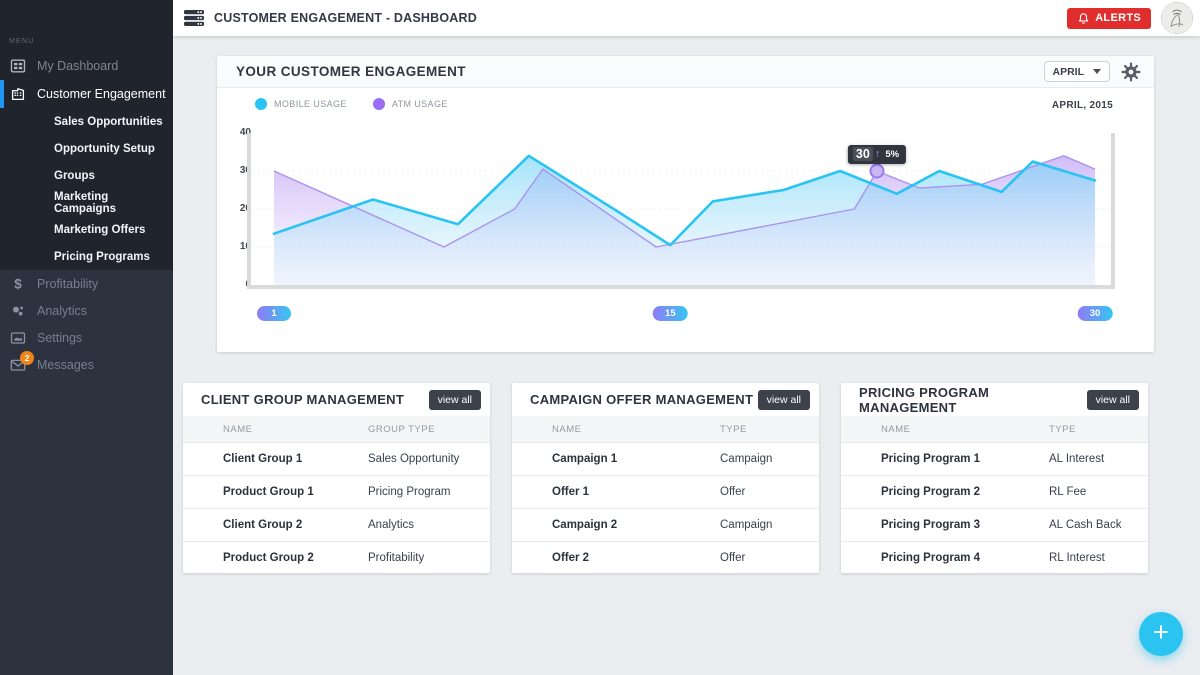  I want to click on row-name: Campaign 1, so click(585, 459).